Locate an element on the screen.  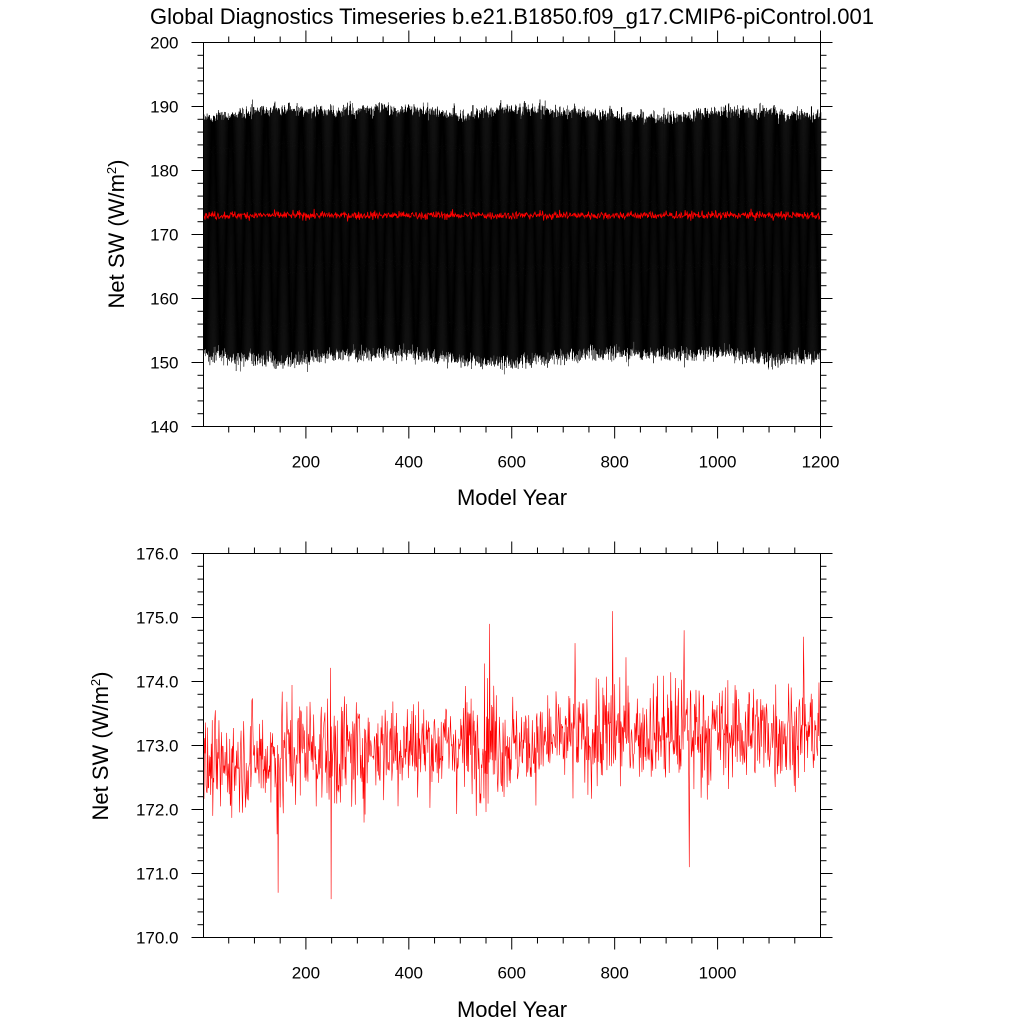
y-tick-labels-annual: 170.0 171.0 172.0 173.0 174.0 175.0 176.0 is located at coordinates (157, 746).